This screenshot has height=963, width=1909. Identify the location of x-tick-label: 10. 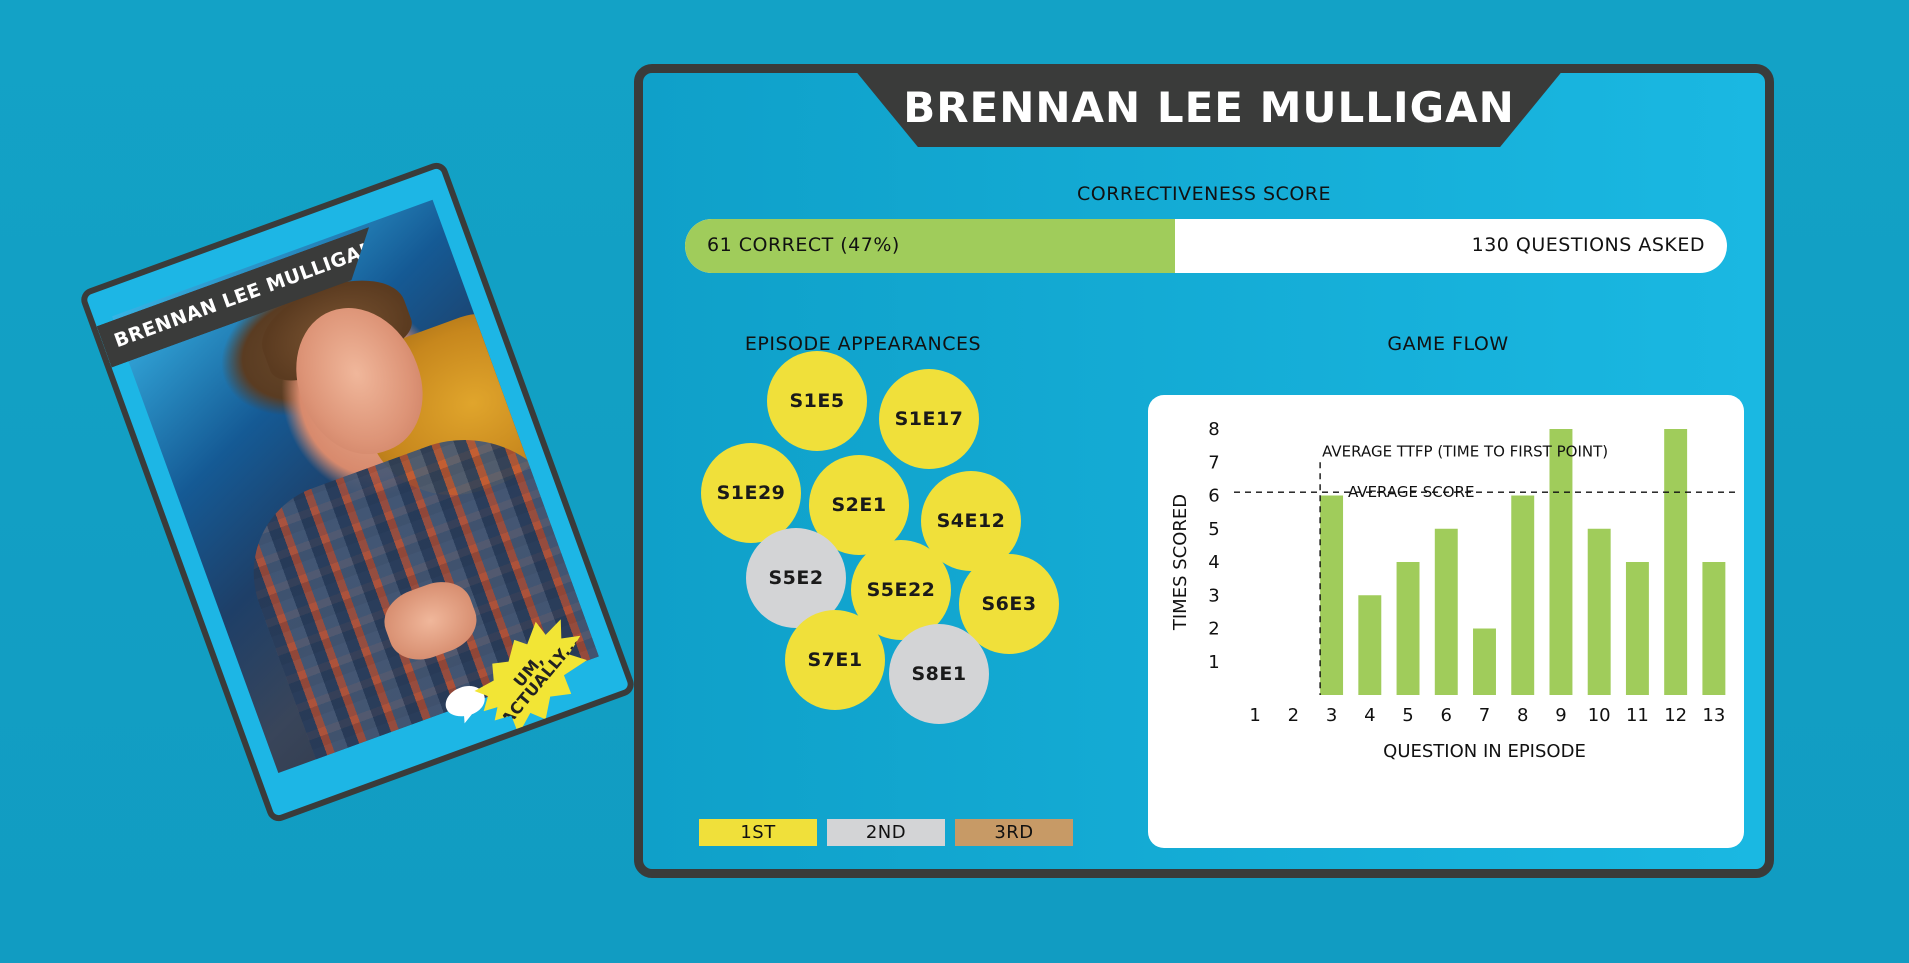
(1599, 715).